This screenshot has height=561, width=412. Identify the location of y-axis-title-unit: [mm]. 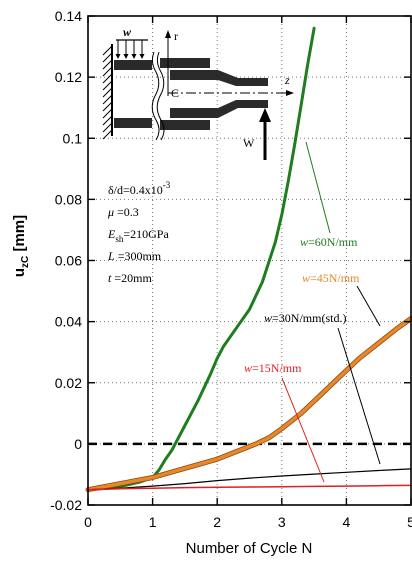
(19, 235).